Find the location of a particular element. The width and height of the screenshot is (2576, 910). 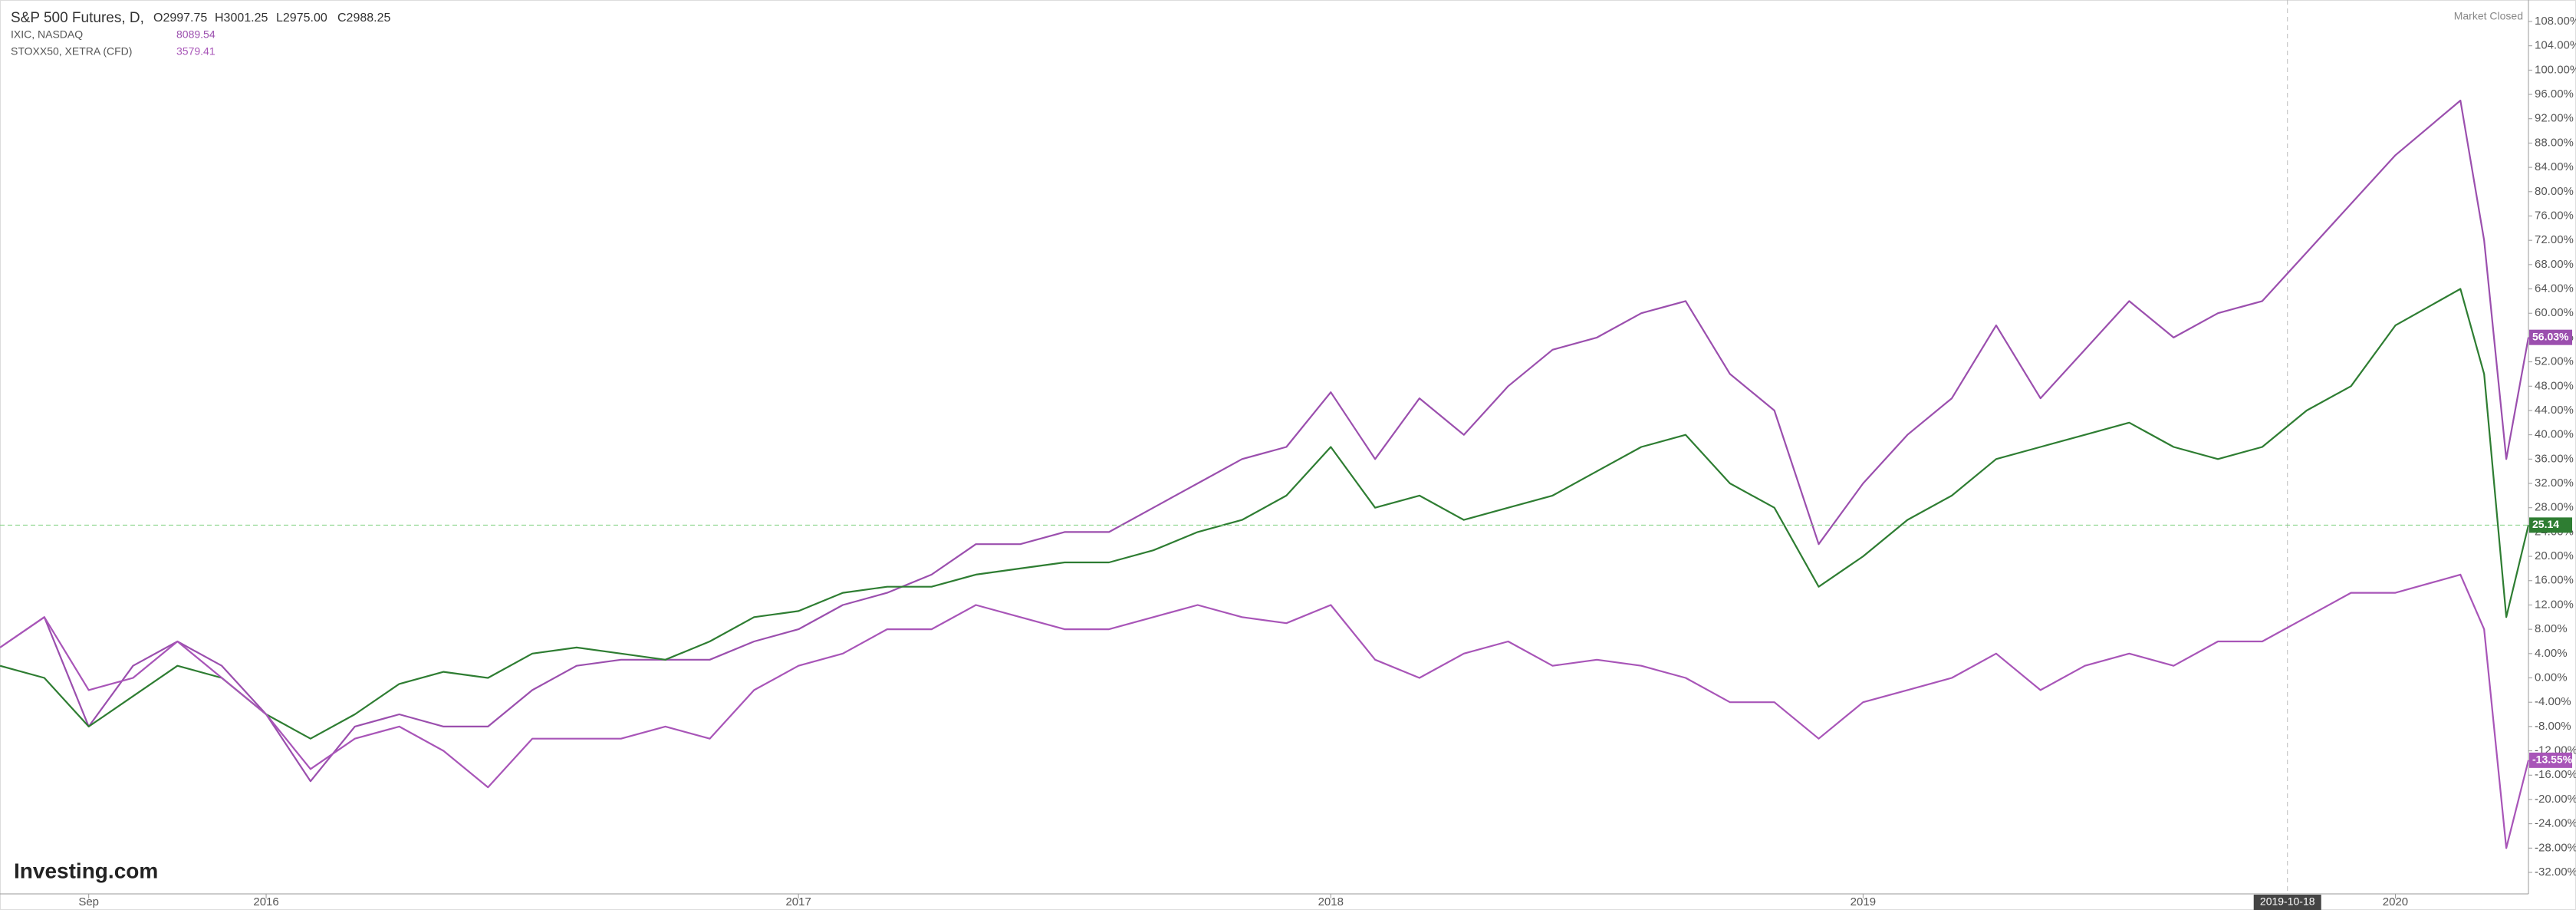

y-tick-label: 60.00% is located at coordinates (2554, 312).